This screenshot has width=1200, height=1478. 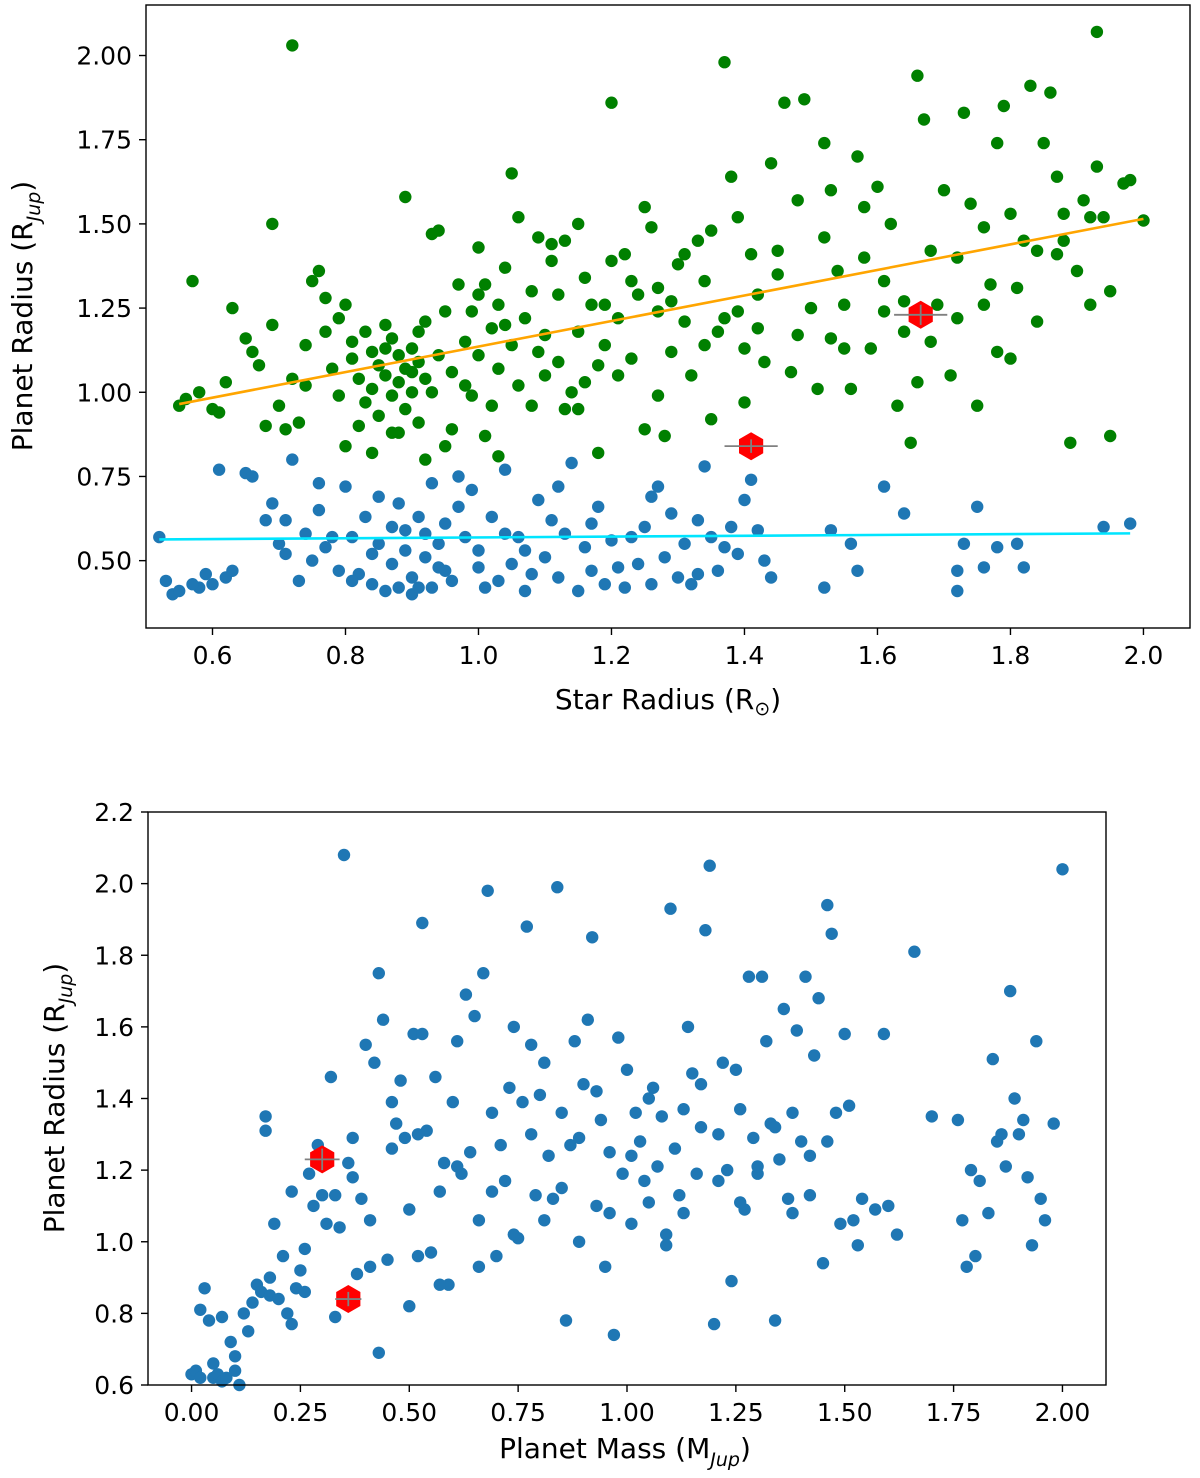 What do you see at coordinates (192, 1412) in the screenshot?
I see `x-tick-label: 0.00` at bounding box center [192, 1412].